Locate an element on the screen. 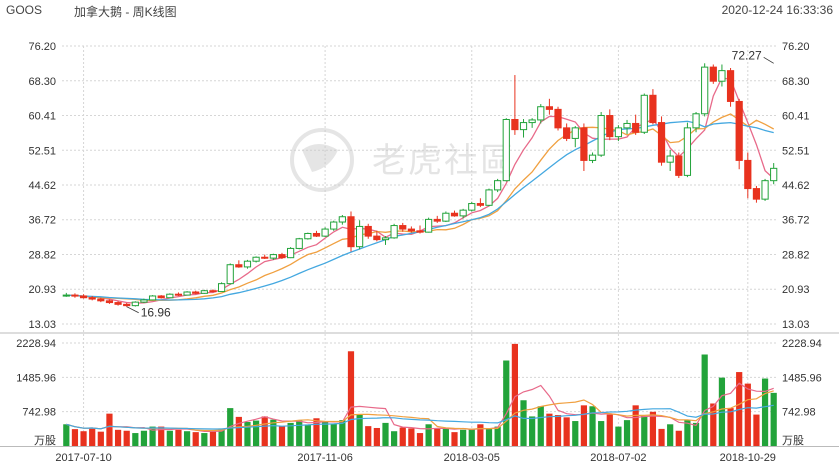 This screenshot has height=469, width=839. time-tick-label: 2018-03-05 is located at coordinates (472, 458).